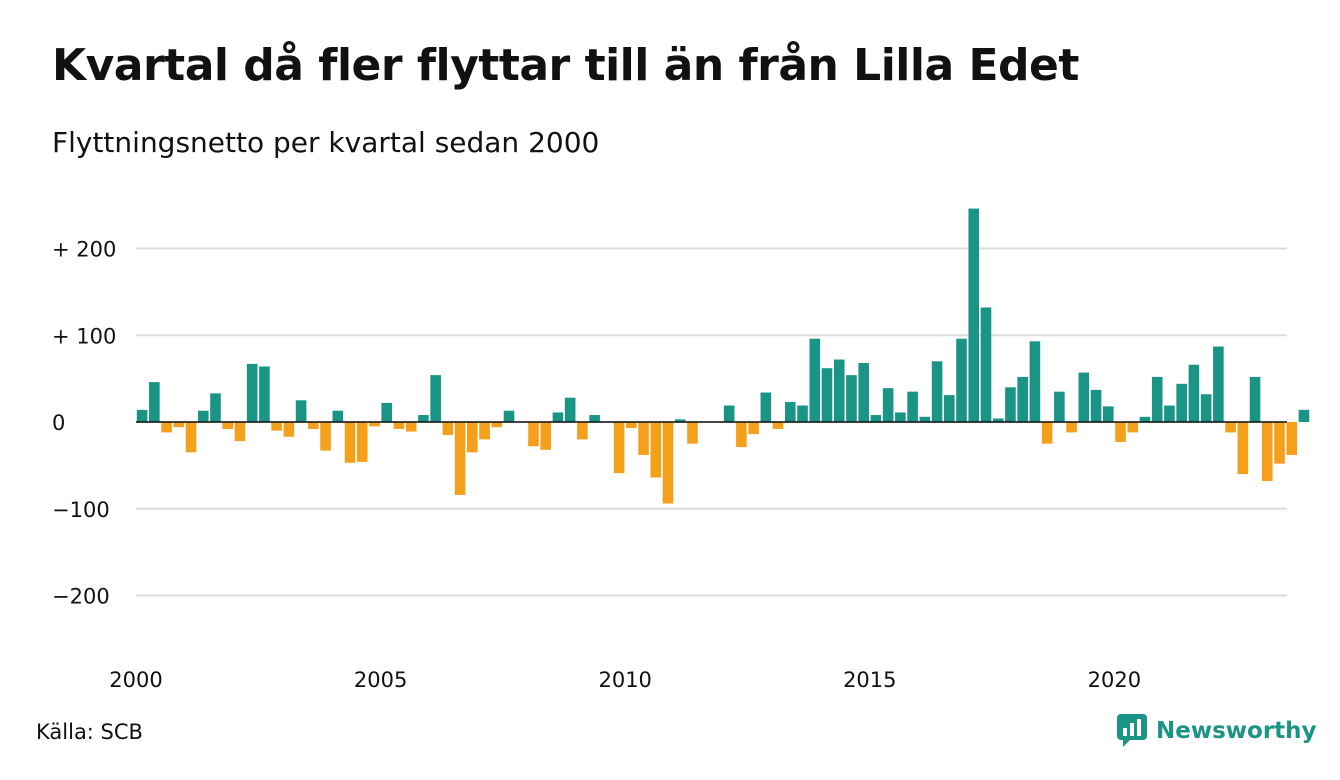  Describe the element at coordinates (81, 597) in the screenshot. I see `y-tick-label: −200` at that location.